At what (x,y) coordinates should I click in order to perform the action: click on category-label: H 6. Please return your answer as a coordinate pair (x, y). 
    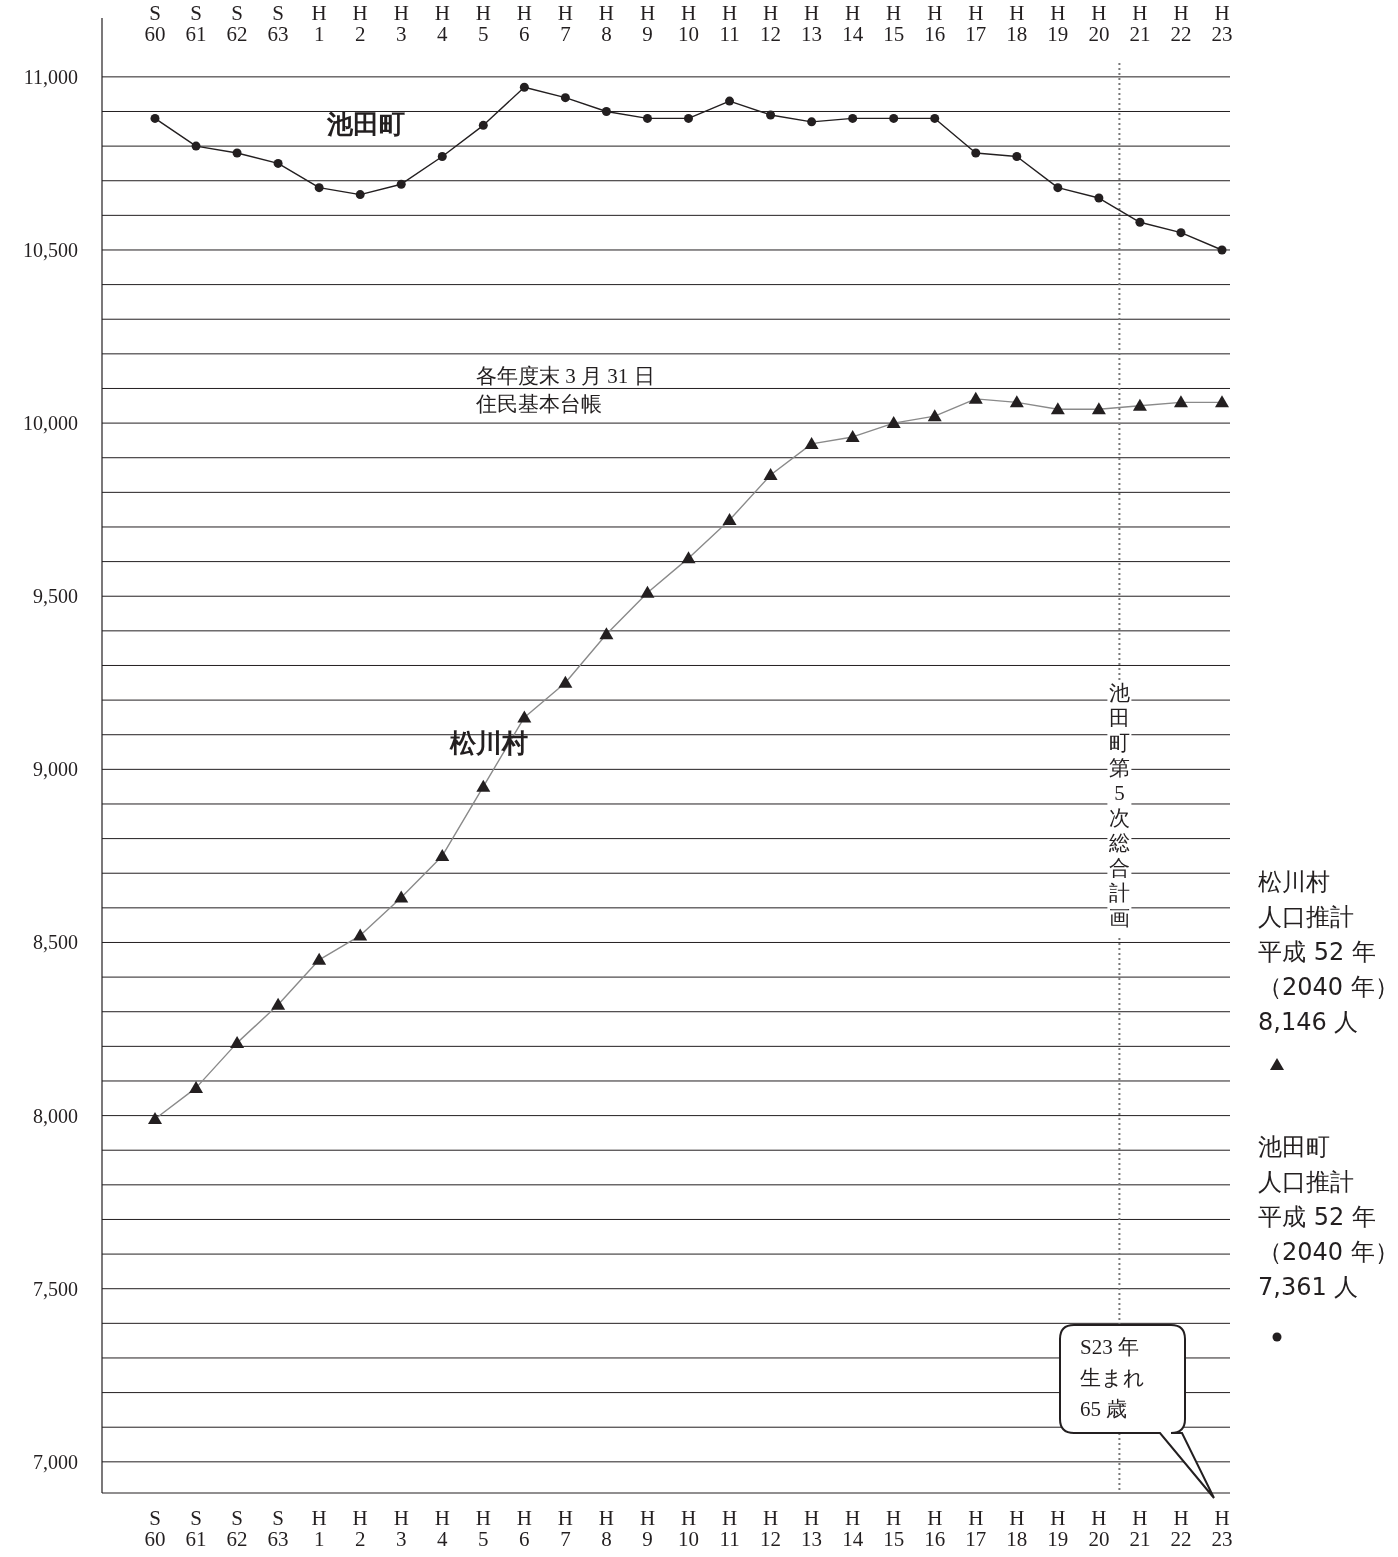
    Looking at the image, I should click on (524, 1528).